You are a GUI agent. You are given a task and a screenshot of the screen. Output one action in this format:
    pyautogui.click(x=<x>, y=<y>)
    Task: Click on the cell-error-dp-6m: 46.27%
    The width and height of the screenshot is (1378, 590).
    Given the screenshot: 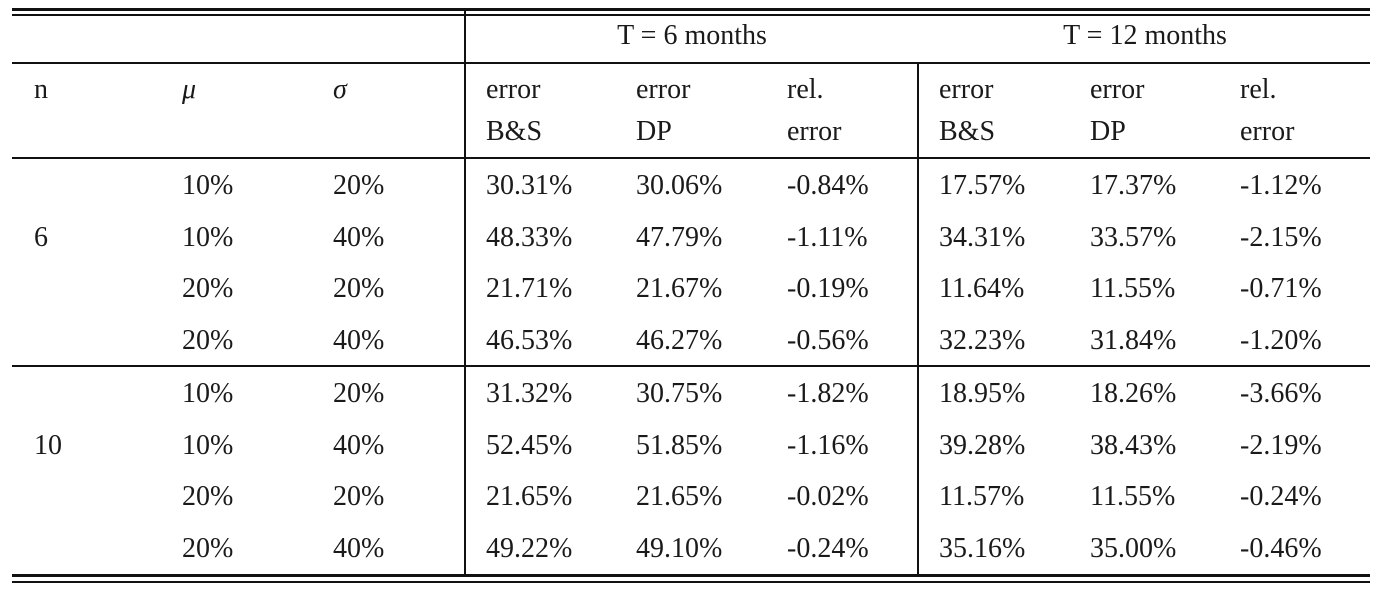 What is the action you would take?
    pyautogui.click(x=679, y=340)
    